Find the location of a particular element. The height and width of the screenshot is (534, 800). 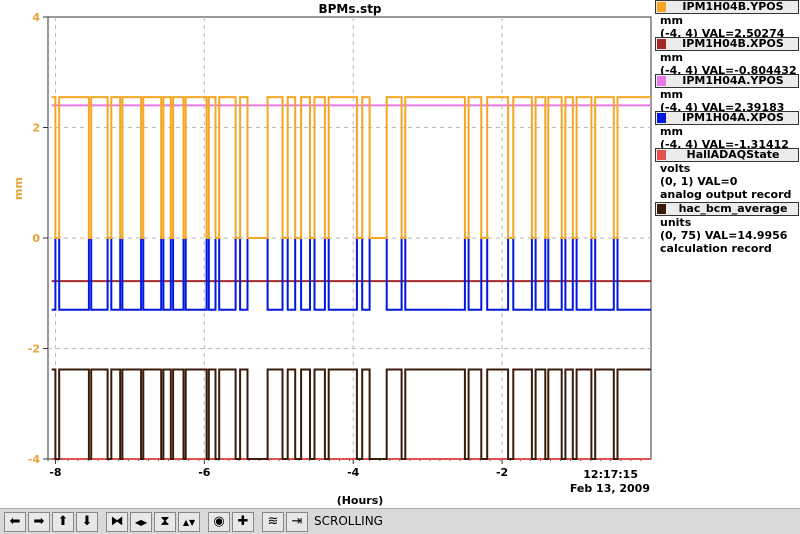

current-date-label: Feb 13, 2009 is located at coordinates (609, 488).